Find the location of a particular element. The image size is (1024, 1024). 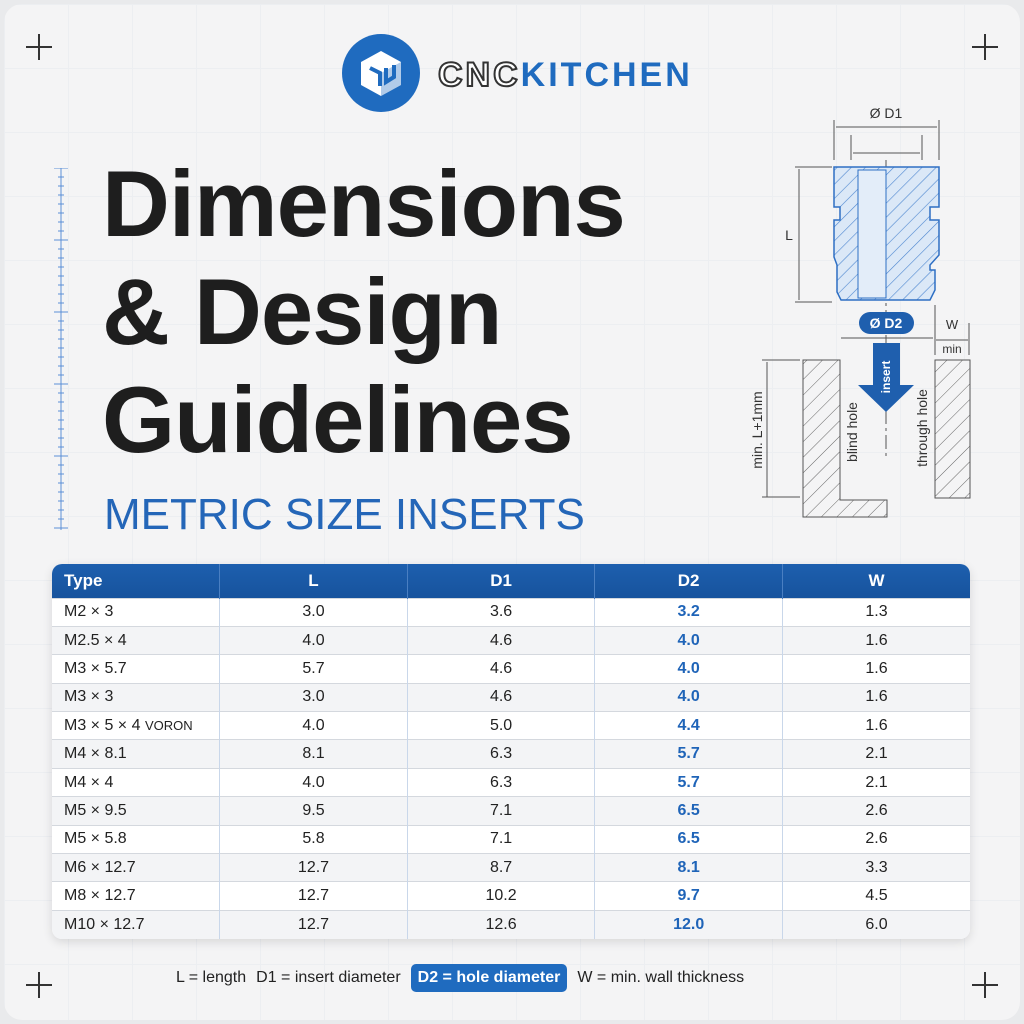

table-cell: 3.3 is located at coordinates (875, 867).